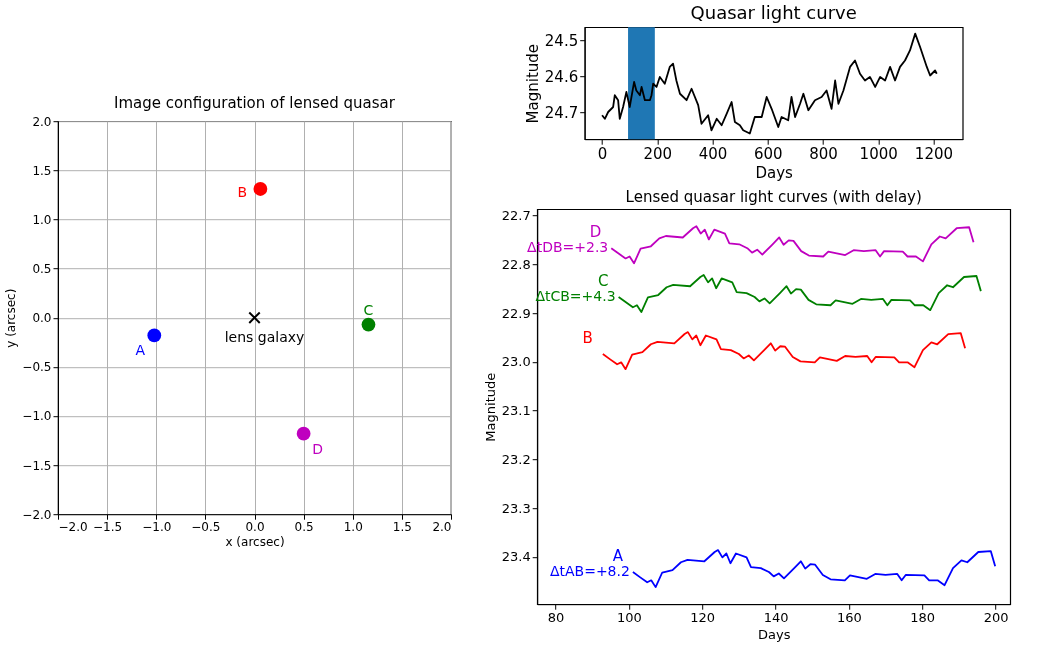 The image size is (1047, 653). What do you see at coordinates (516, 411) in the screenshot?
I see `y-tick-label: 23.1` at bounding box center [516, 411].